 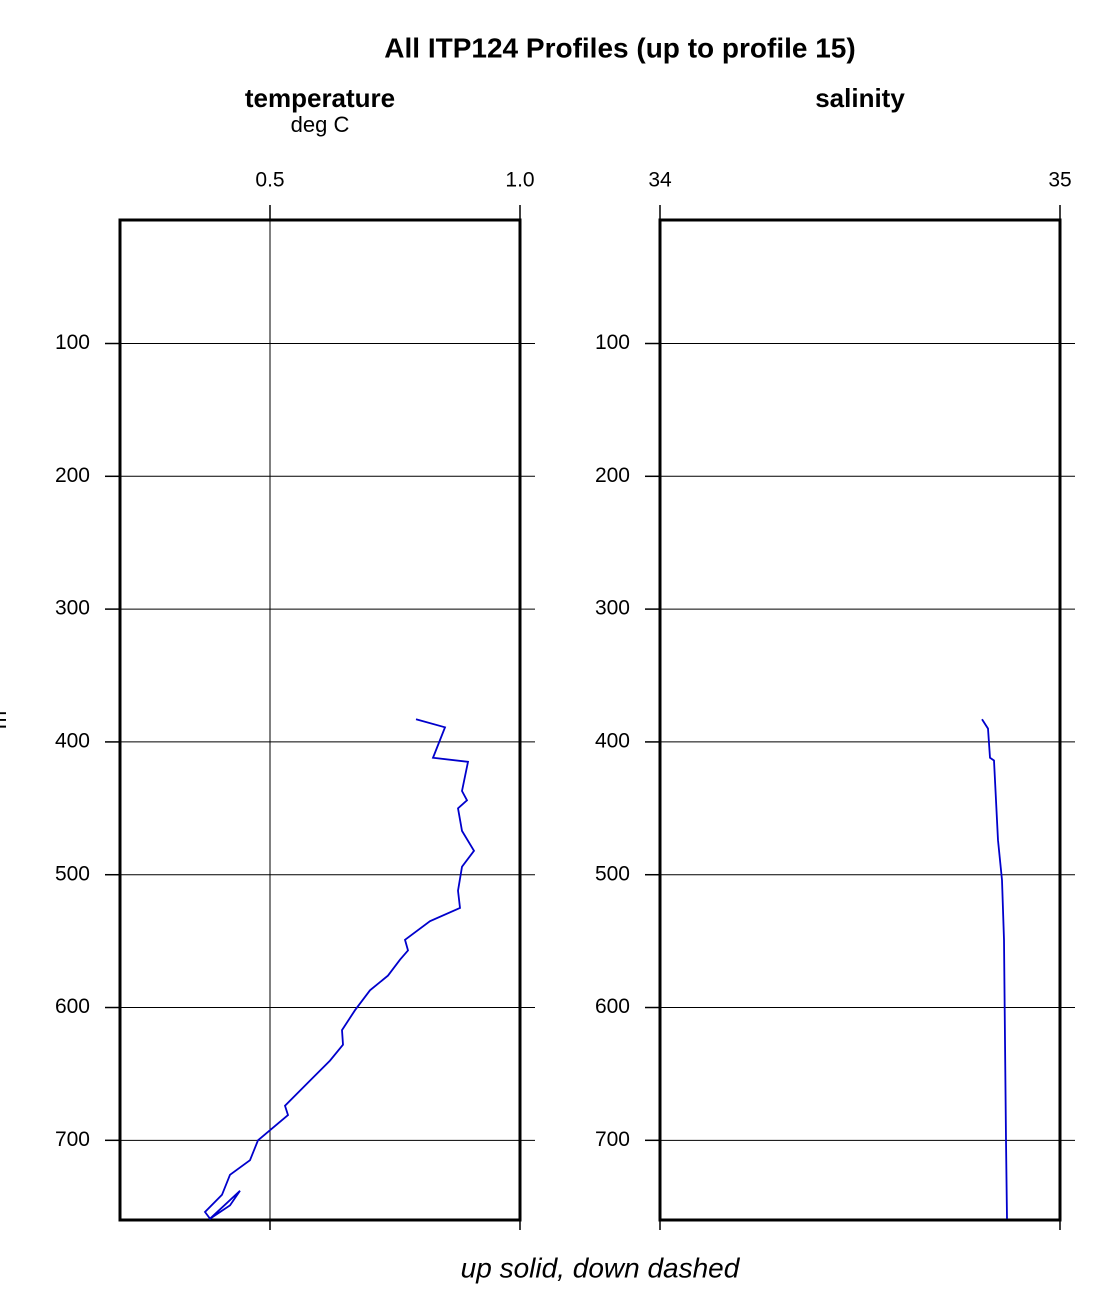 I want to click on x-tick-label: 0.5, so click(x=269, y=180).